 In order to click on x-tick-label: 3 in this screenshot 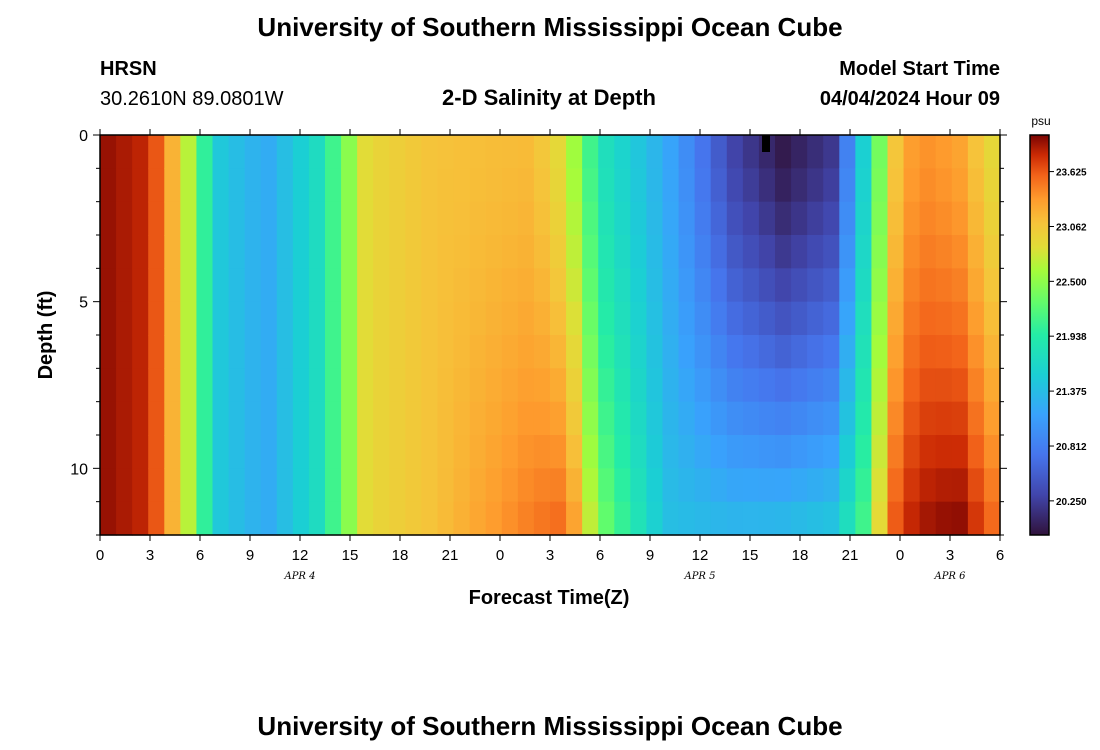, I will do `click(950, 555)`.